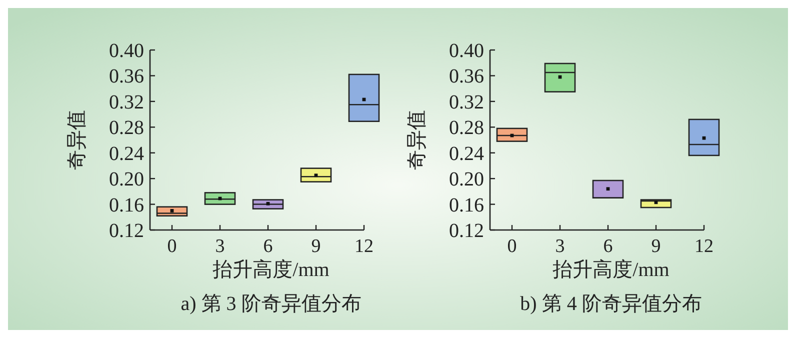 The width and height of the screenshot is (800, 339). What do you see at coordinates (271, 304) in the screenshot?
I see `text: a) 第 3 阶奇异值分布` at bounding box center [271, 304].